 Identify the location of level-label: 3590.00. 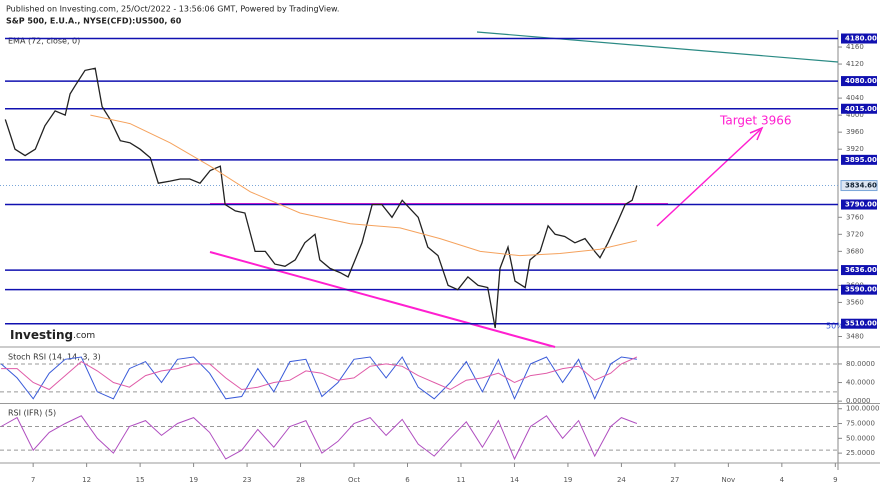
(861, 290).